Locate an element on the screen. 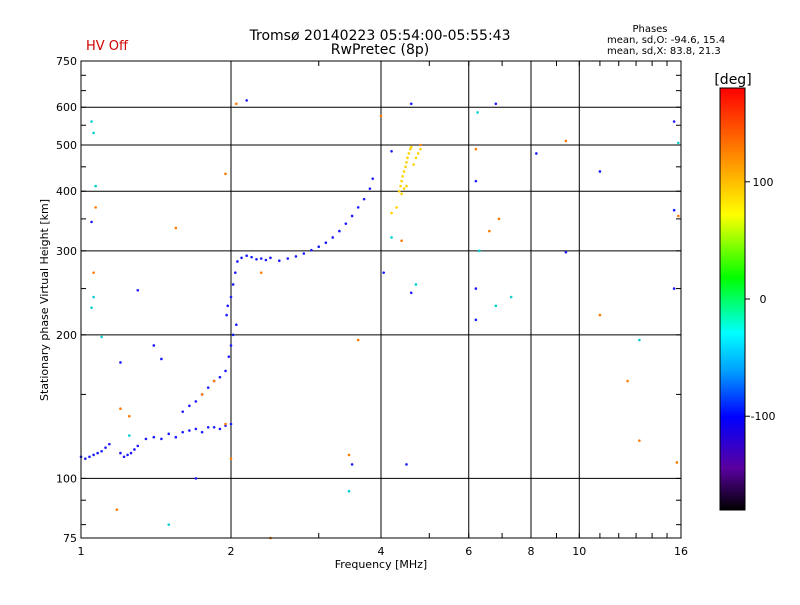 The image size is (800, 605). y-tick-label: 200 is located at coordinates (66, 335).